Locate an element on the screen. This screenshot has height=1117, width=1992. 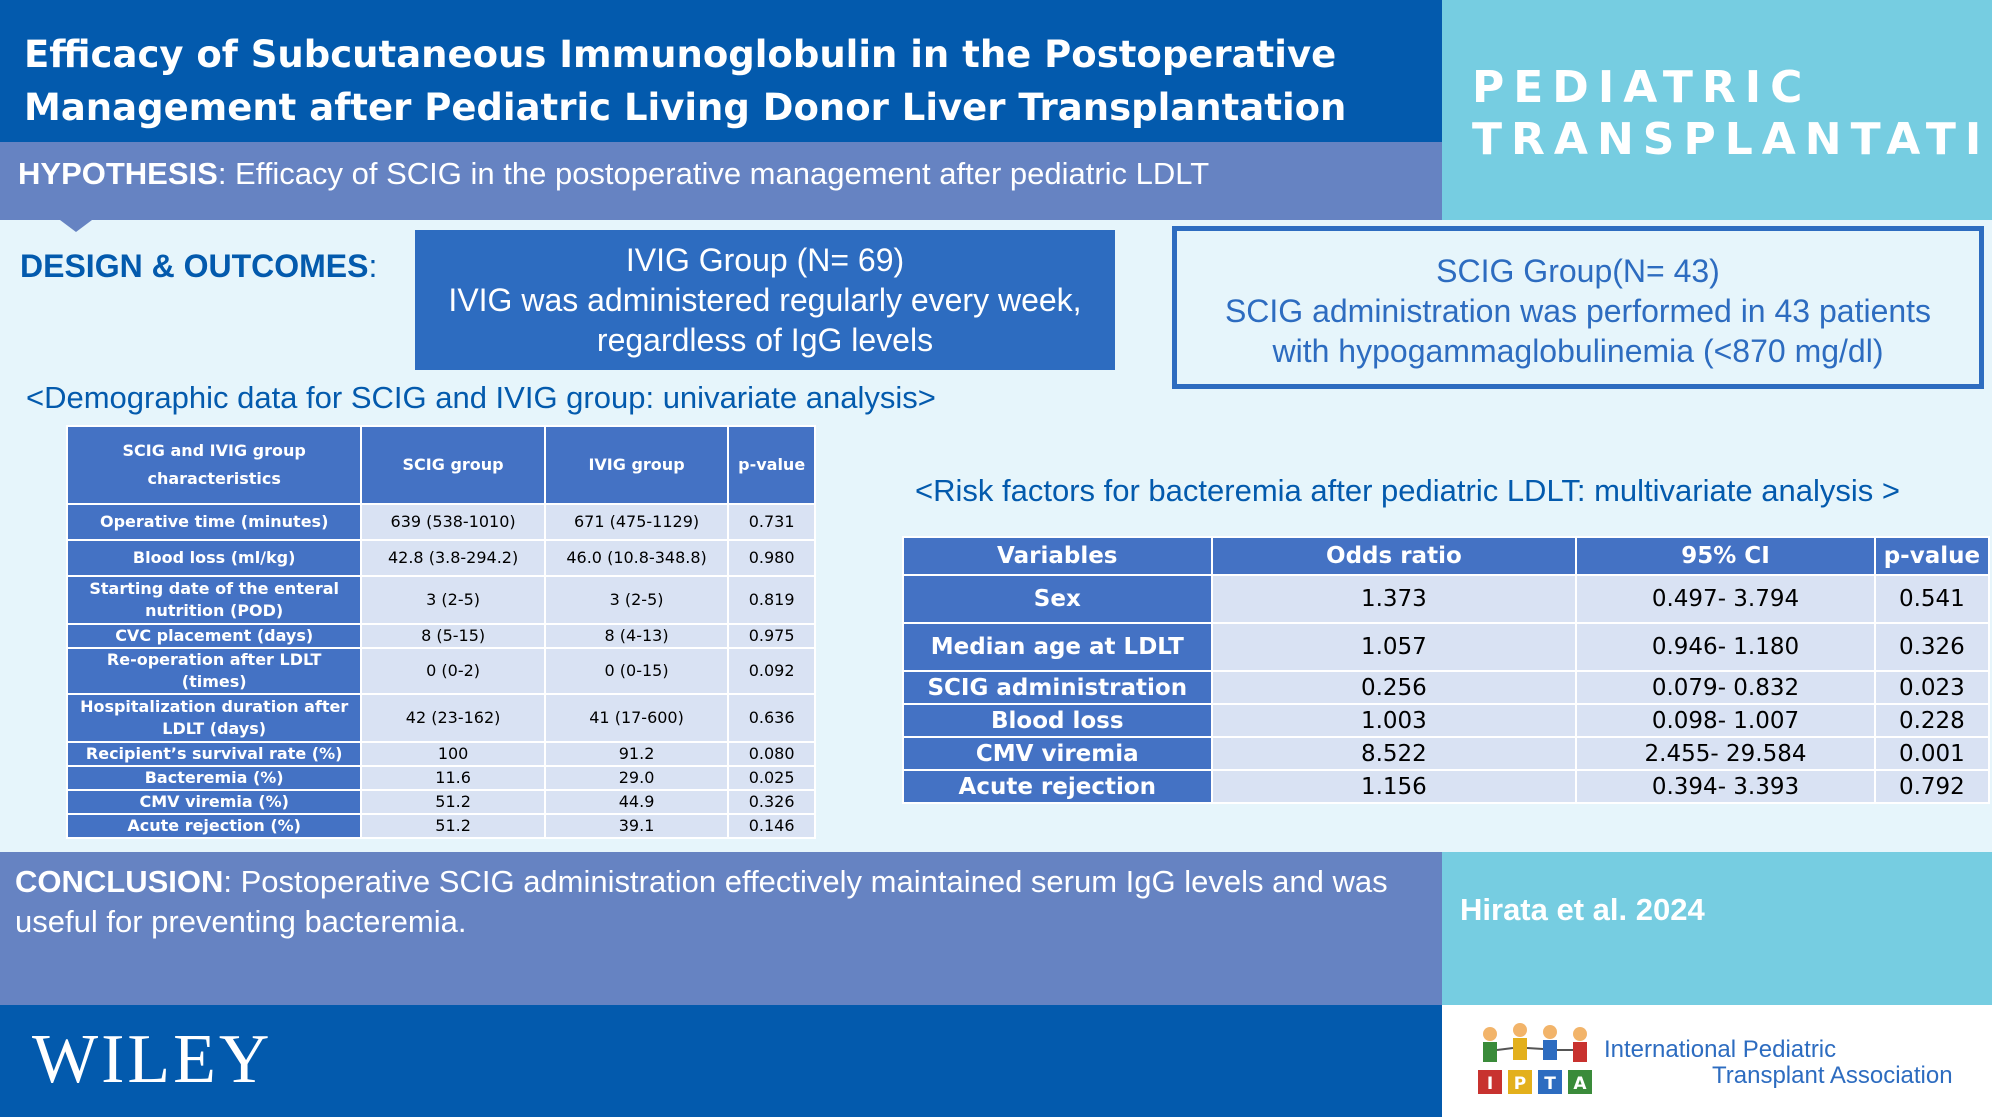
ipta-logo-panel is located at coordinates (1717, 1061).